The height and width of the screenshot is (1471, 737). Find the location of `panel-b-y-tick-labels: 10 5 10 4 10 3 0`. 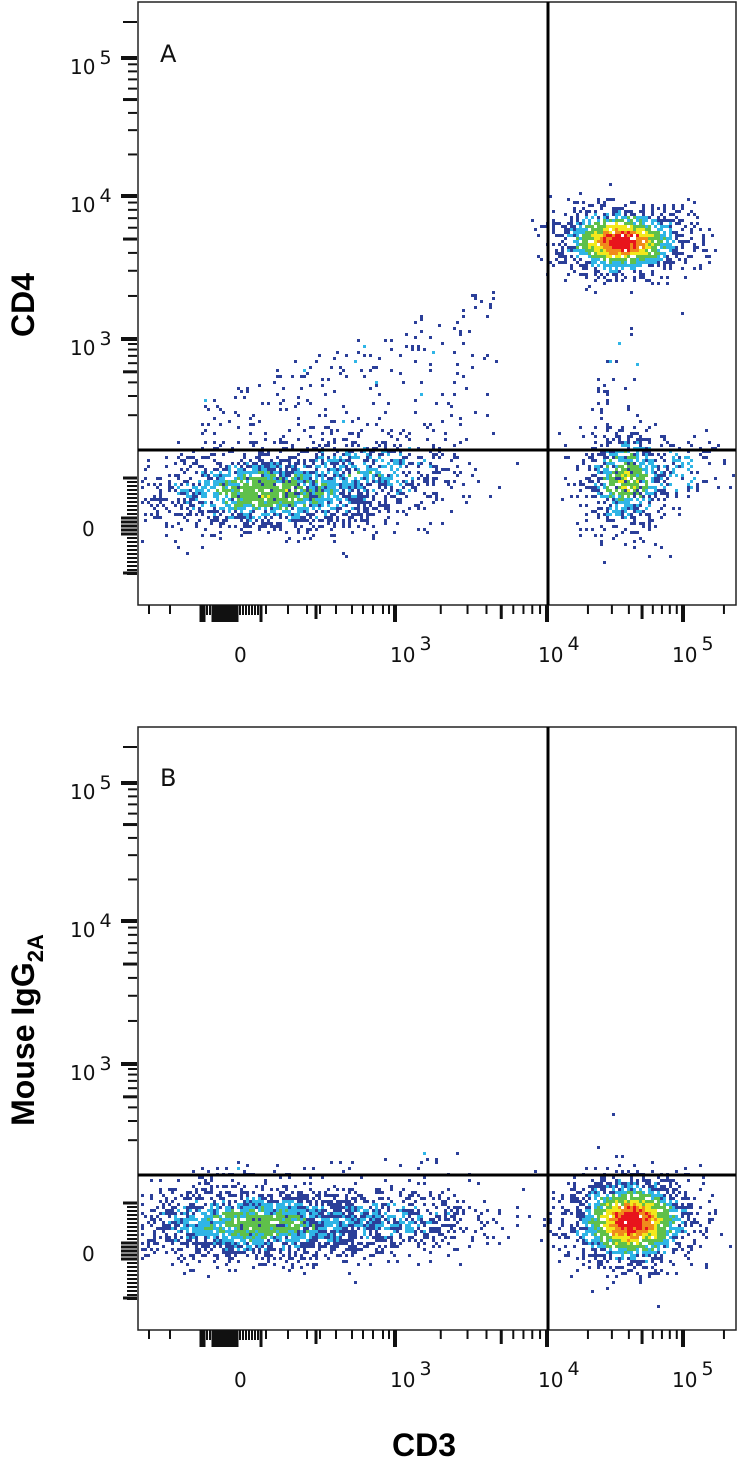

panel-b-y-tick-labels: 10 5 10 4 10 3 0 is located at coordinates (91, 1019).